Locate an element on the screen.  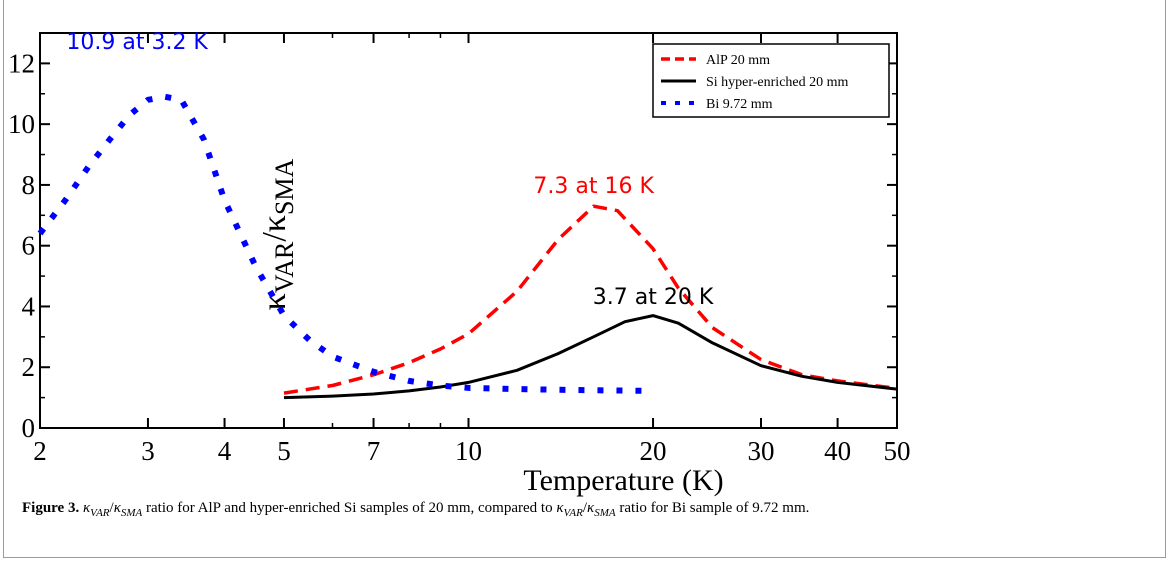
x-axis-label: Temperature (K) is located at coordinates (623, 480).